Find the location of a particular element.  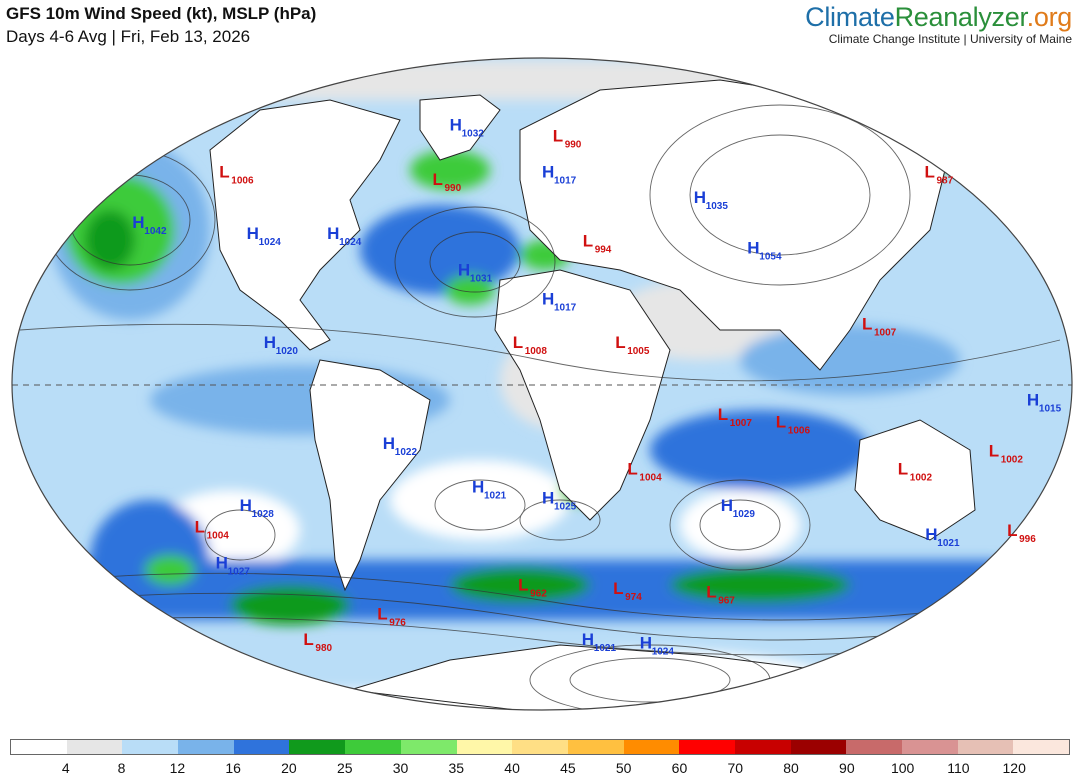

pressure-value: 990 is located at coordinates (453, 188).